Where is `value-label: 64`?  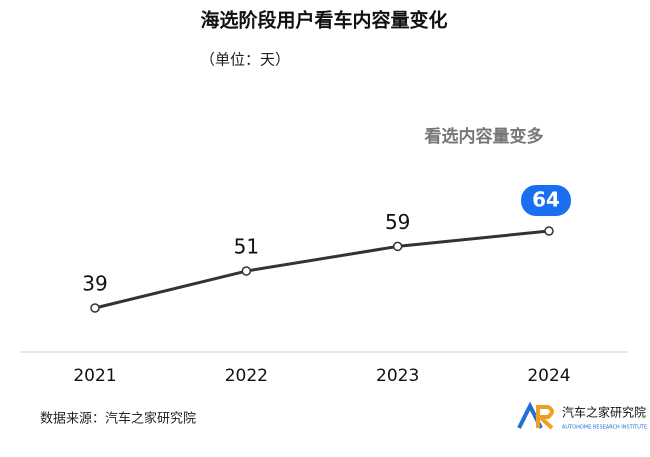 value-label: 64 is located at coordinates (546, 200).